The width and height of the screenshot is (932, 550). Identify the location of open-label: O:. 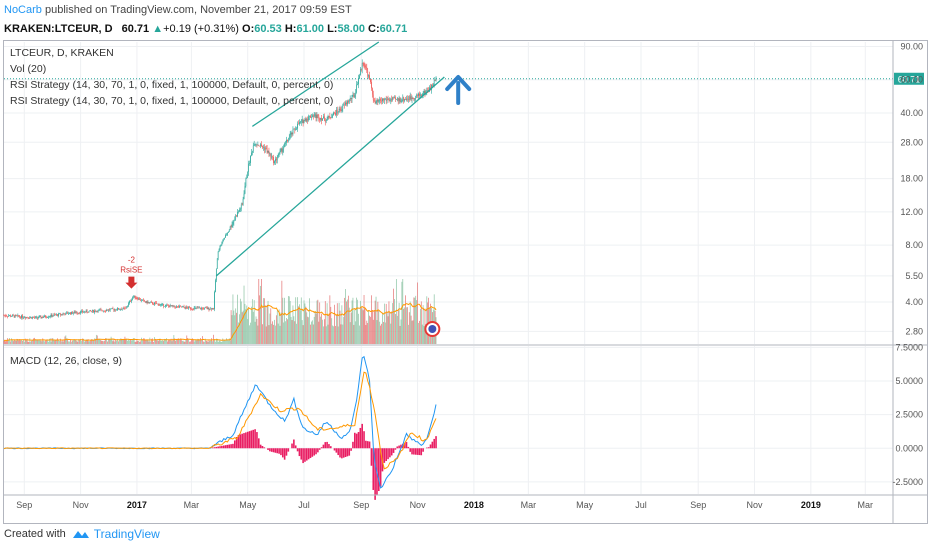
(248, 29).